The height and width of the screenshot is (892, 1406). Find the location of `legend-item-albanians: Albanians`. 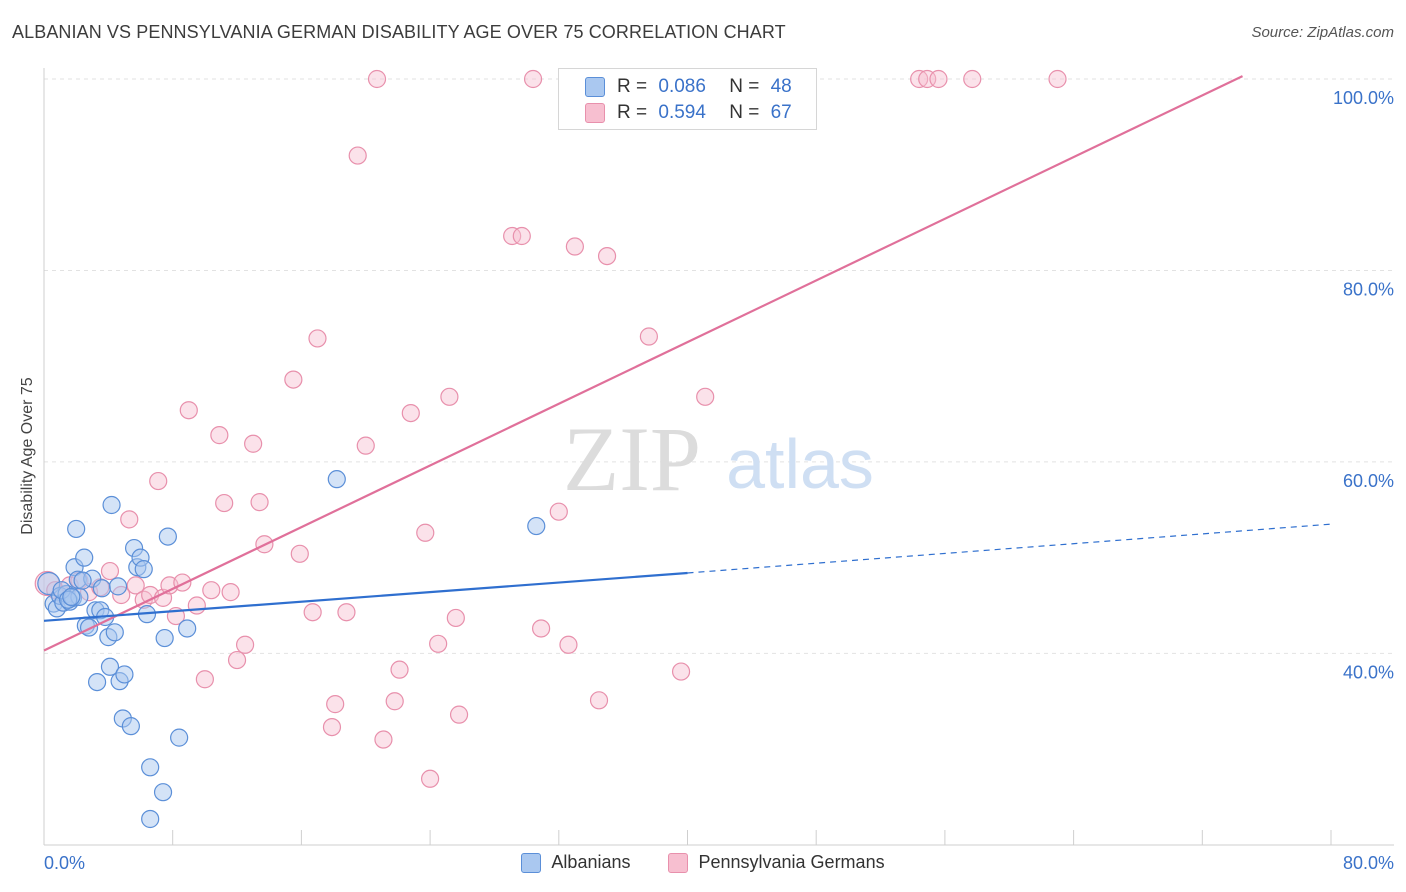

legend-item-albanians: Albanians is located at coordinates (575, 862).